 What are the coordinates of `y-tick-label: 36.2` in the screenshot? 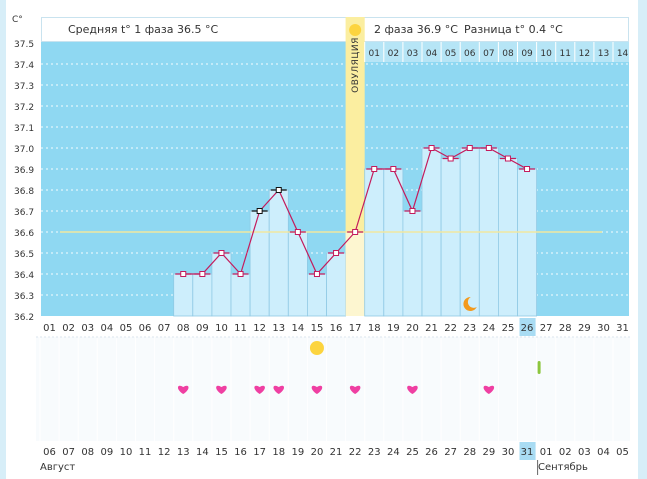 It's located at (24, 318).